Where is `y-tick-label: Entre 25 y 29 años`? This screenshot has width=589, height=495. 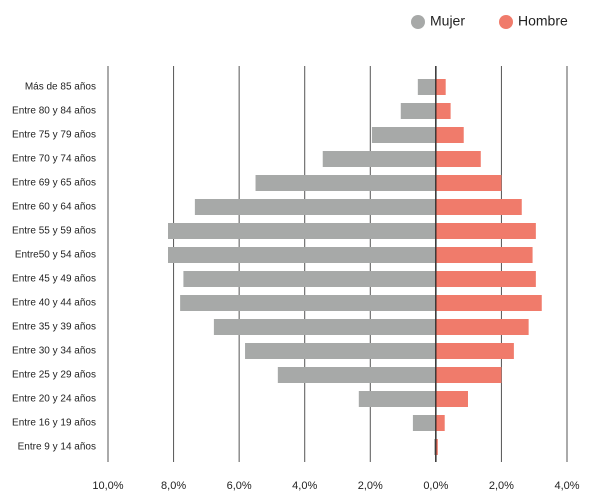
y-tick-label: Entre 25 y 29 años is located at coordinates (54, 375).